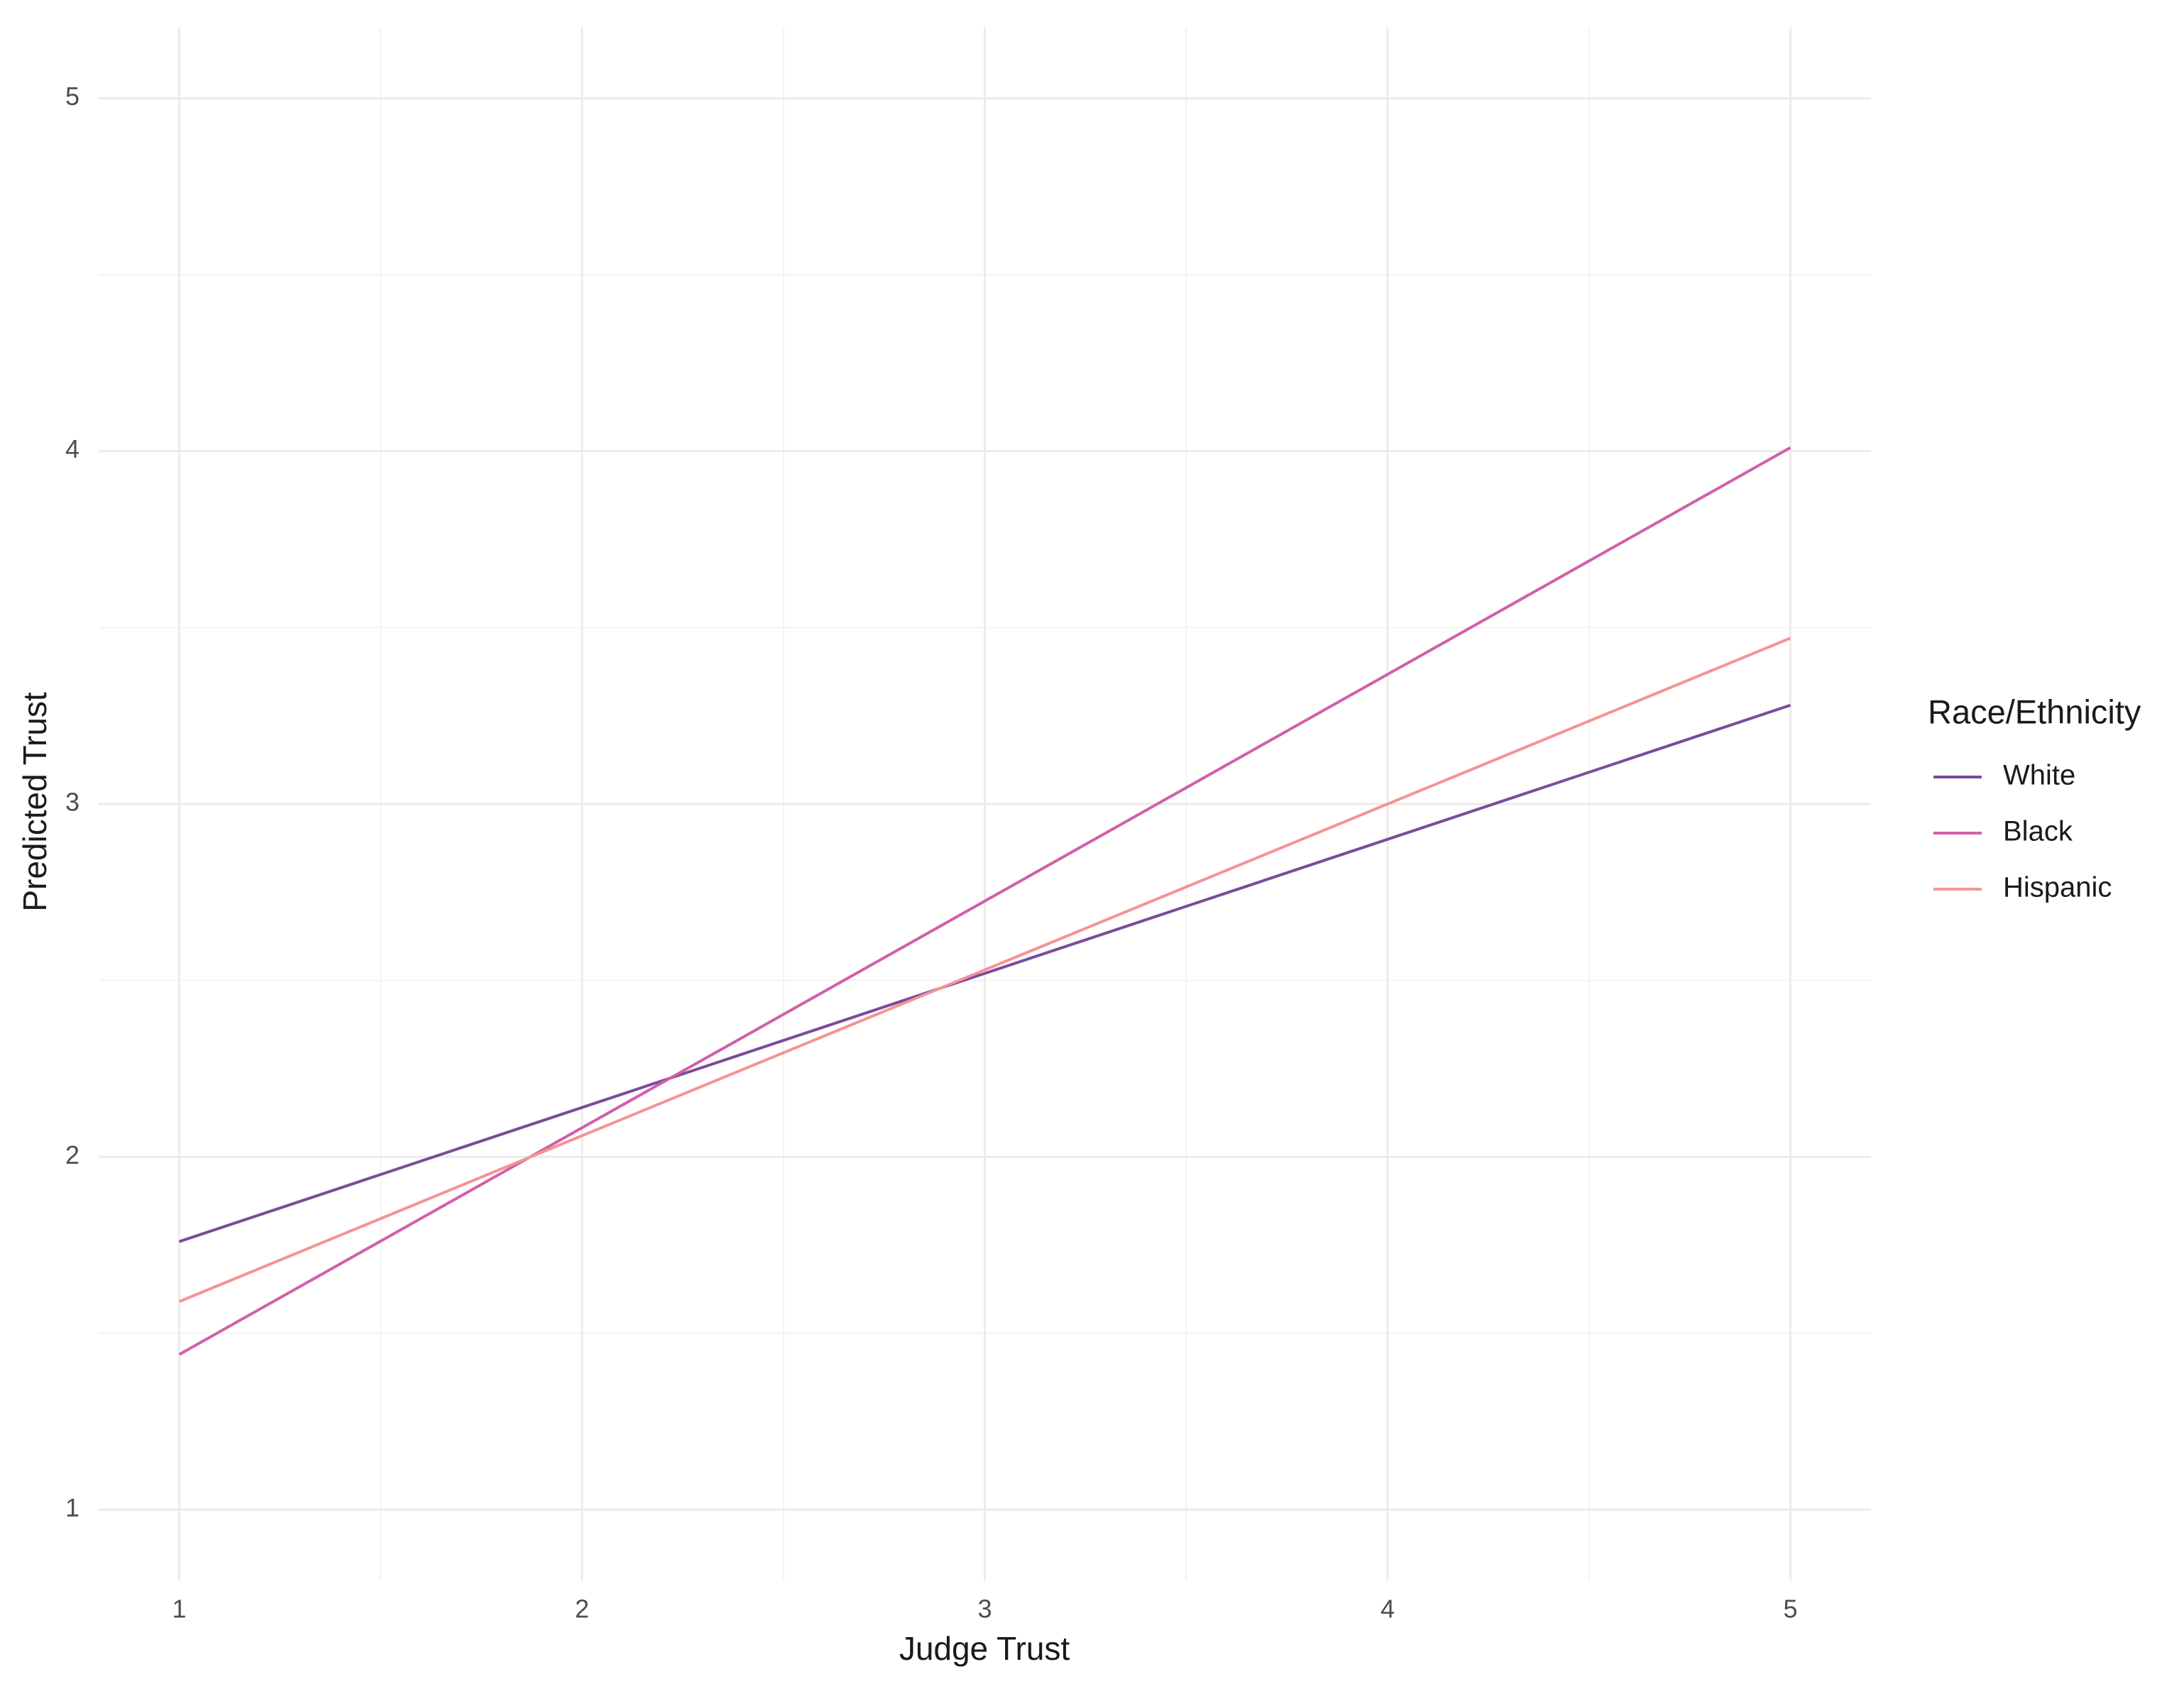 The image size is (2184, 1696). I want to click on legend-label: Hispanic, so click(2057, 887).